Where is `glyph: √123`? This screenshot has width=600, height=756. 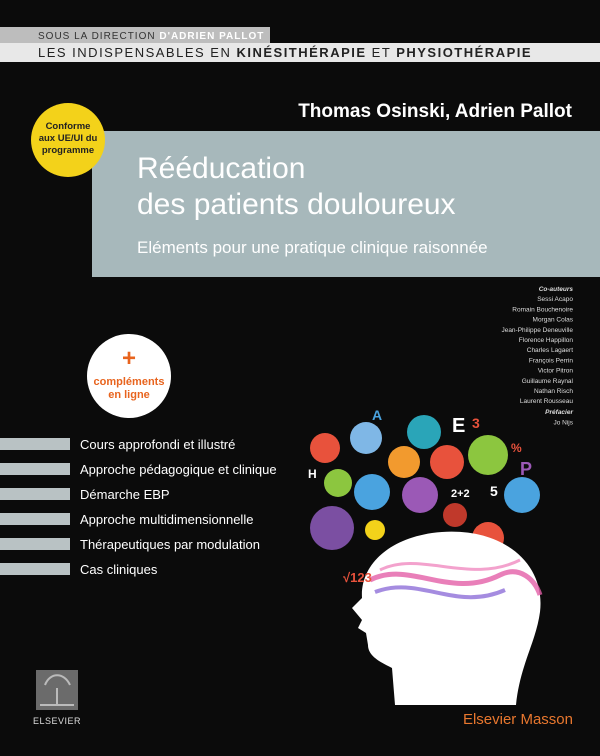 glyph: √123 is located at coordinates (357, 577).